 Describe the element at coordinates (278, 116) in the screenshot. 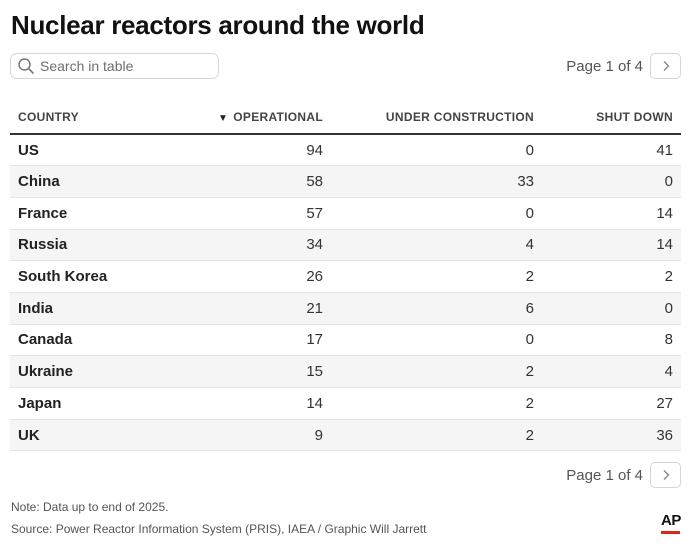

I see `column-header-label: OPERATIONAL` at that location.